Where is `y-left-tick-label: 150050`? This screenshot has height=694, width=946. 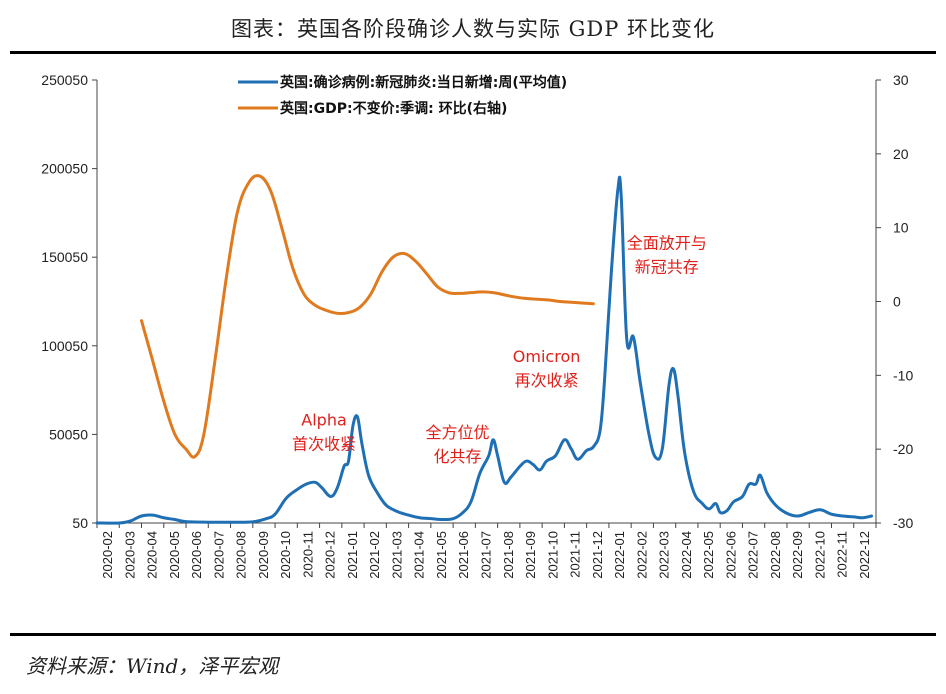
y-left-tick-label: 150050 is located at coordinates (64, 257).